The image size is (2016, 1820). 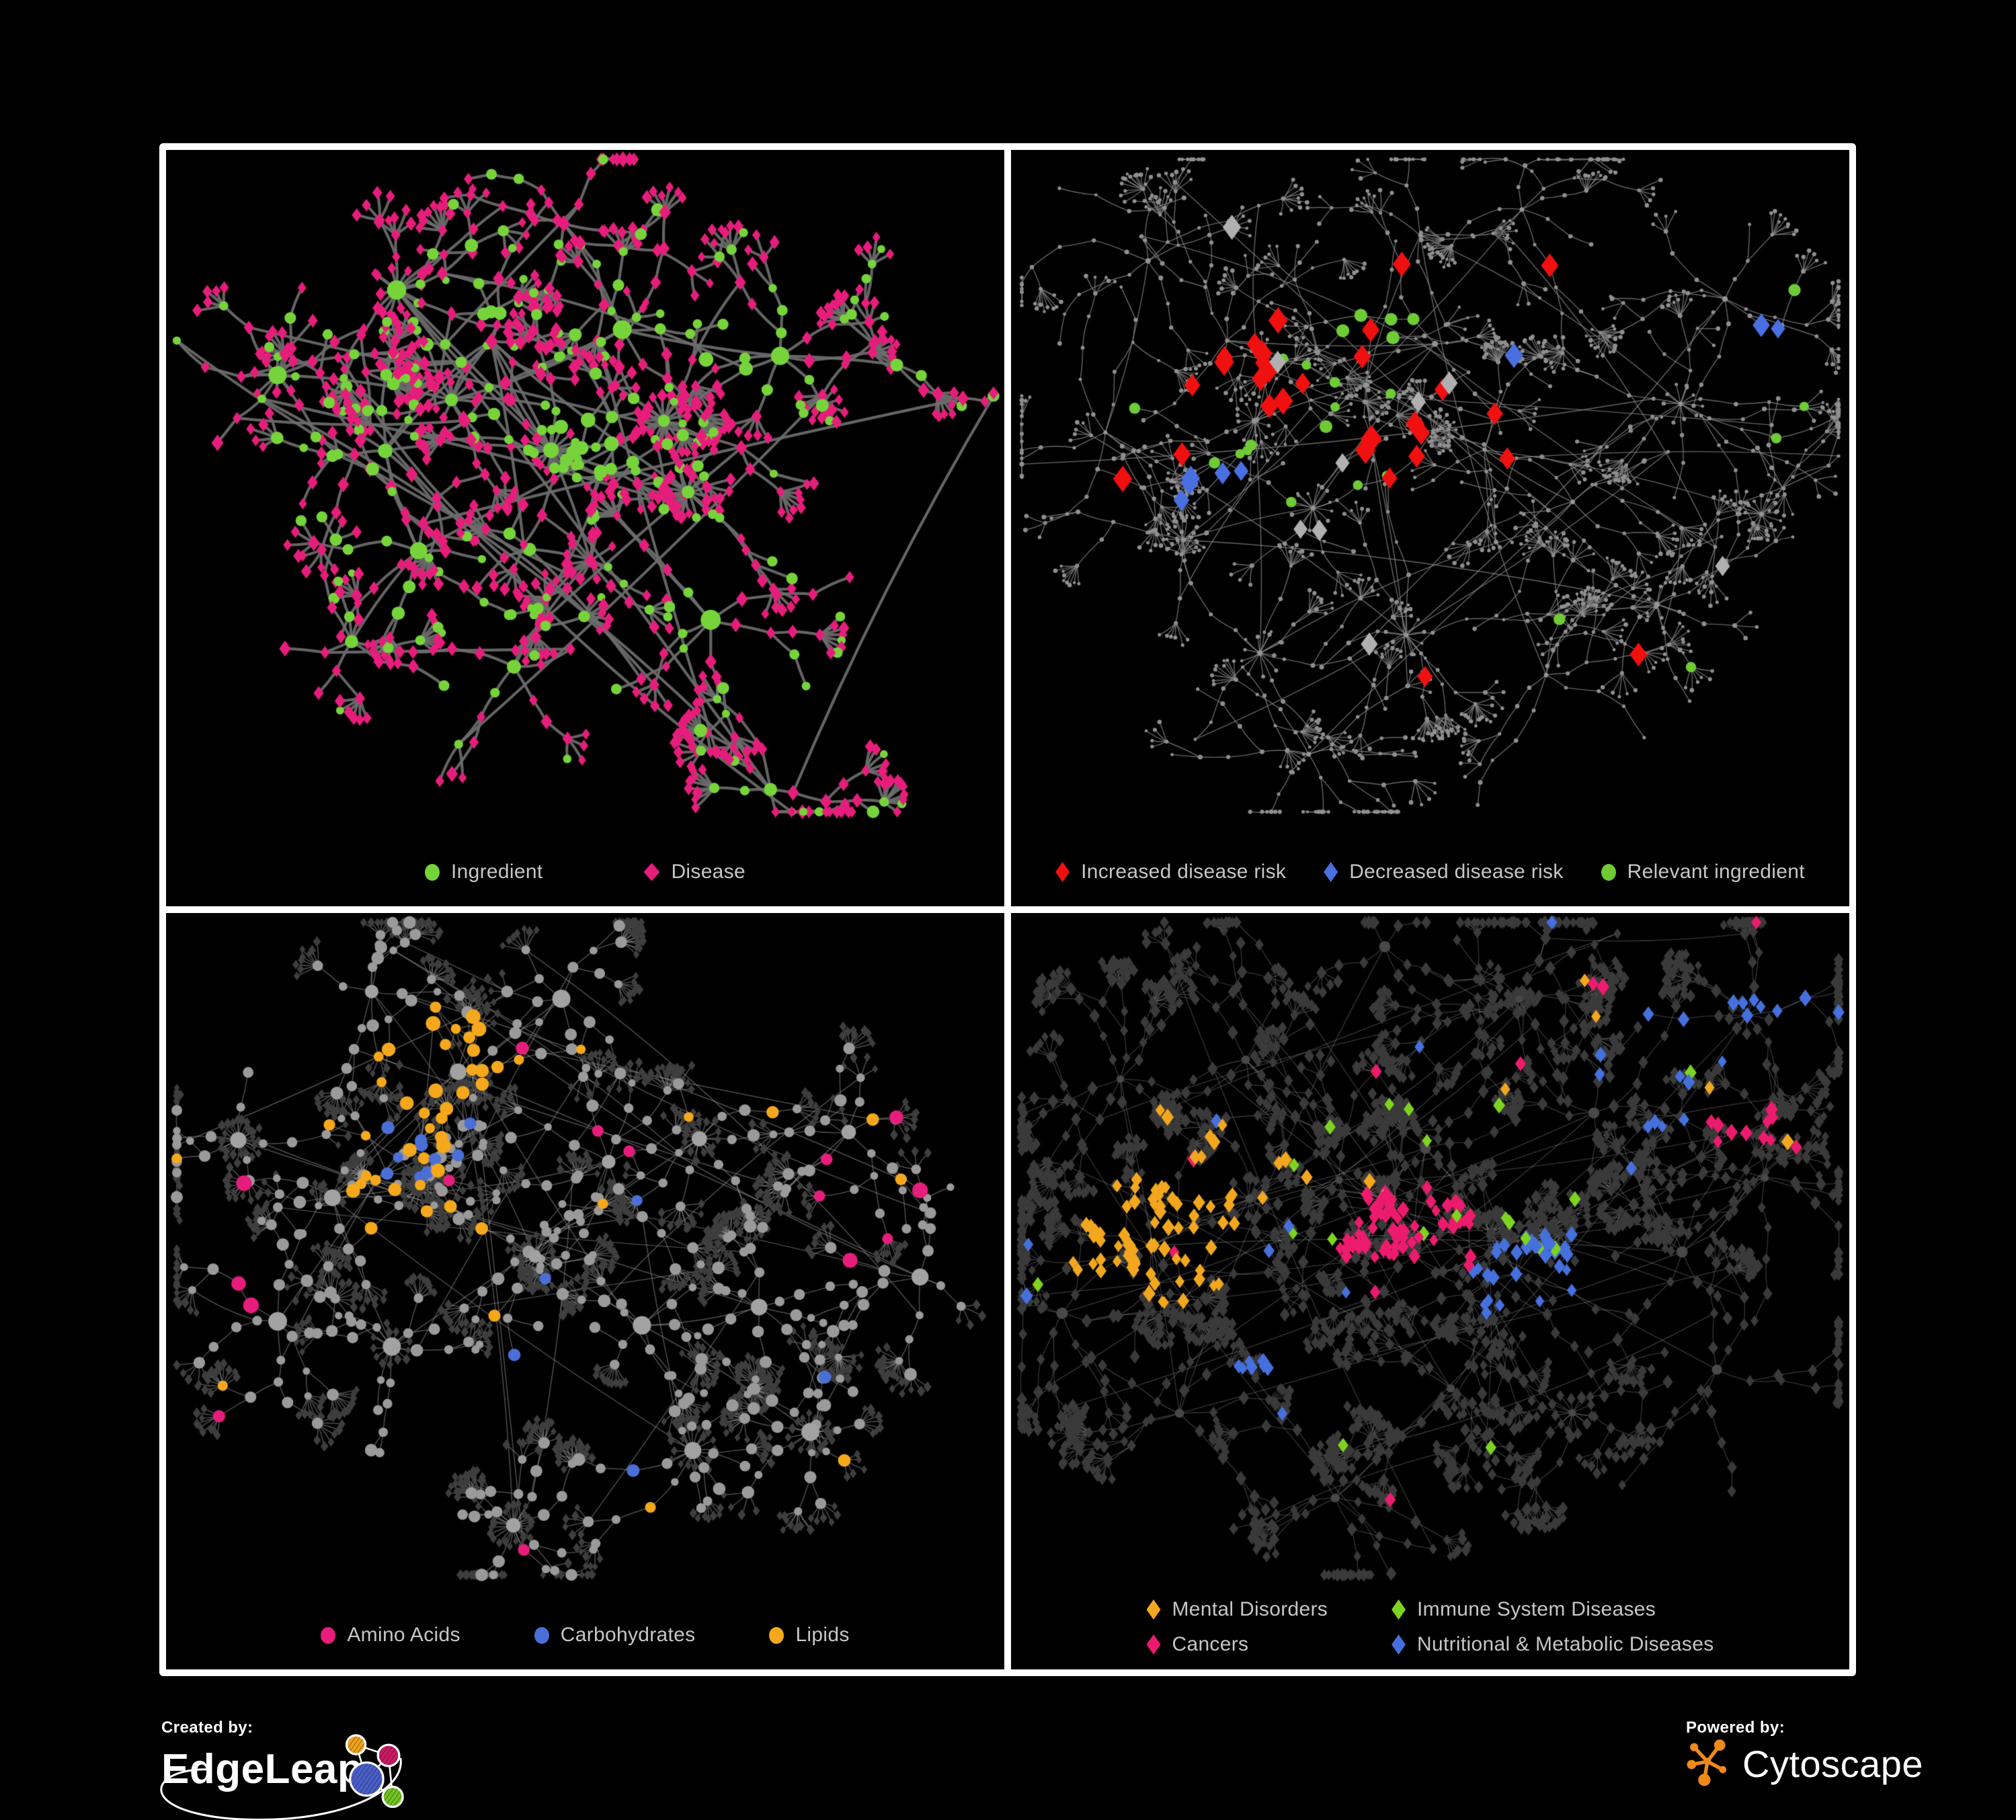 What do you see at coordinates (497, 872) in the screenshot?
I see `legend-label: Ingredient` at bounding box center [497, 872].